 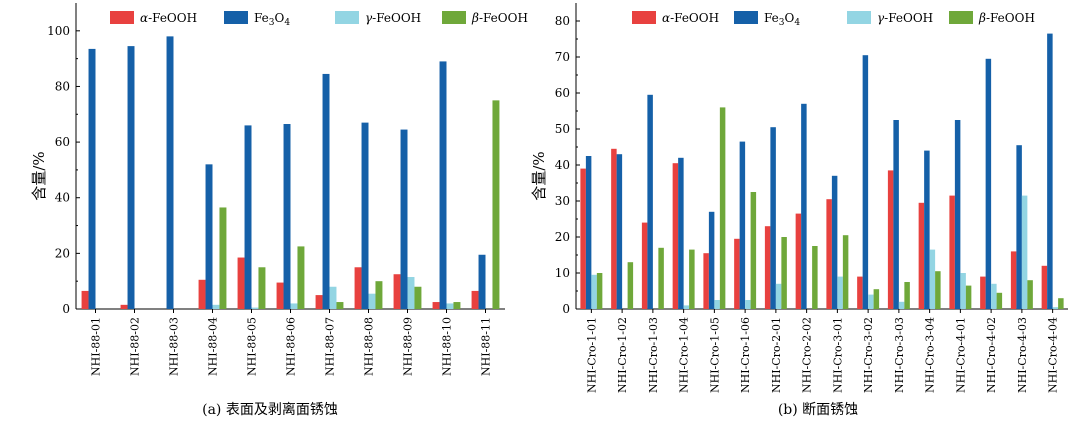 I want to click on x-tick-label: NHI-Cro-4-04, so click(x=1053, y=355).